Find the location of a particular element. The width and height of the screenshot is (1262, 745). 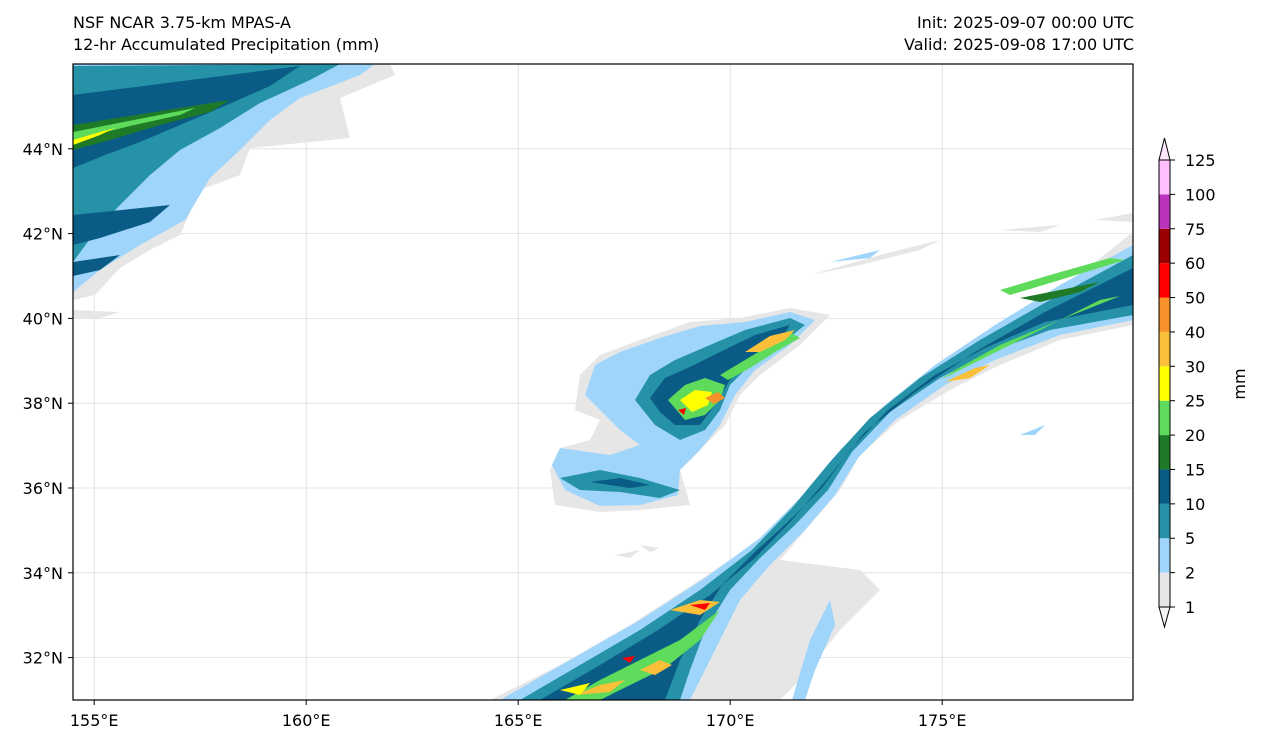

colorbar-tick-label: 1 is located at coordinates (1190, 607).